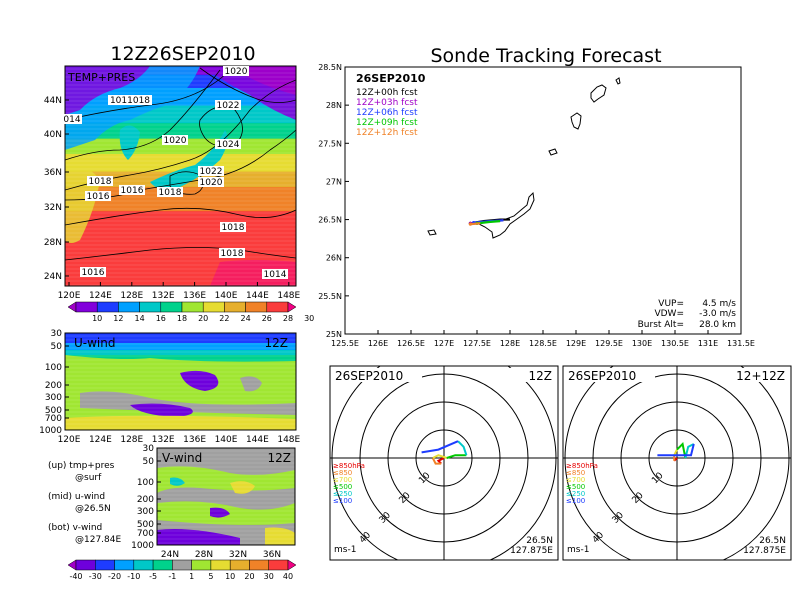  I want to click on wind-colorbar-arrow-left, so click(72, 565).